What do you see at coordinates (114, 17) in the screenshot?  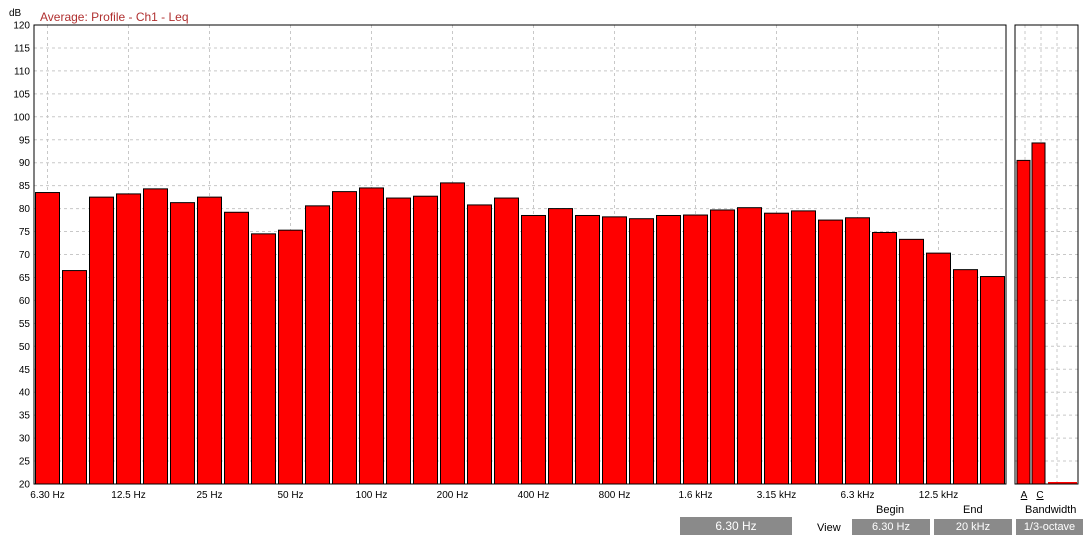 I see `chart-title: Average: Profile - Ch1 - Leq` at bounding box center [114, 17].